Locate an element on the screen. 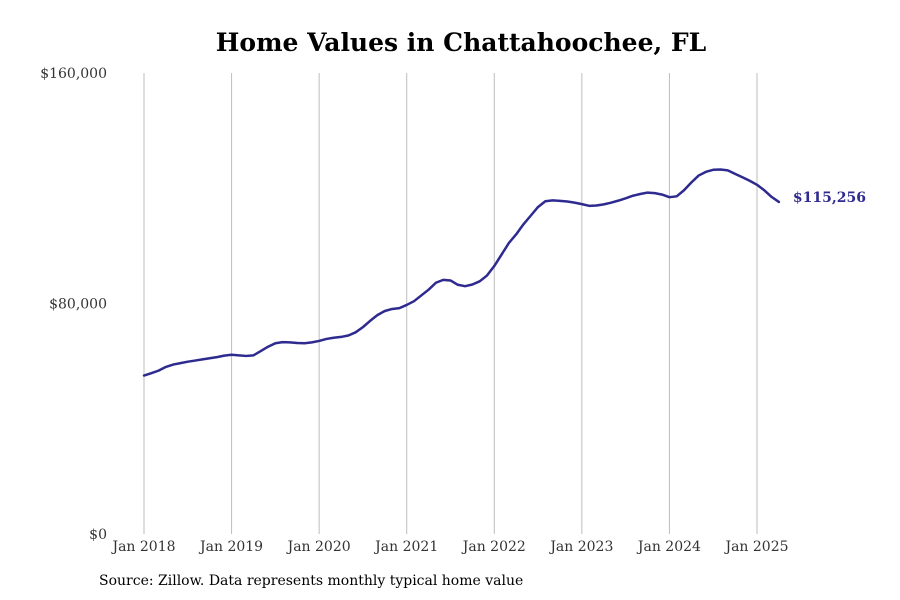 Image resolution: width=900 pixels, height=600 pixels. y-tick-label: $0 is located at coordinates (98, 535).